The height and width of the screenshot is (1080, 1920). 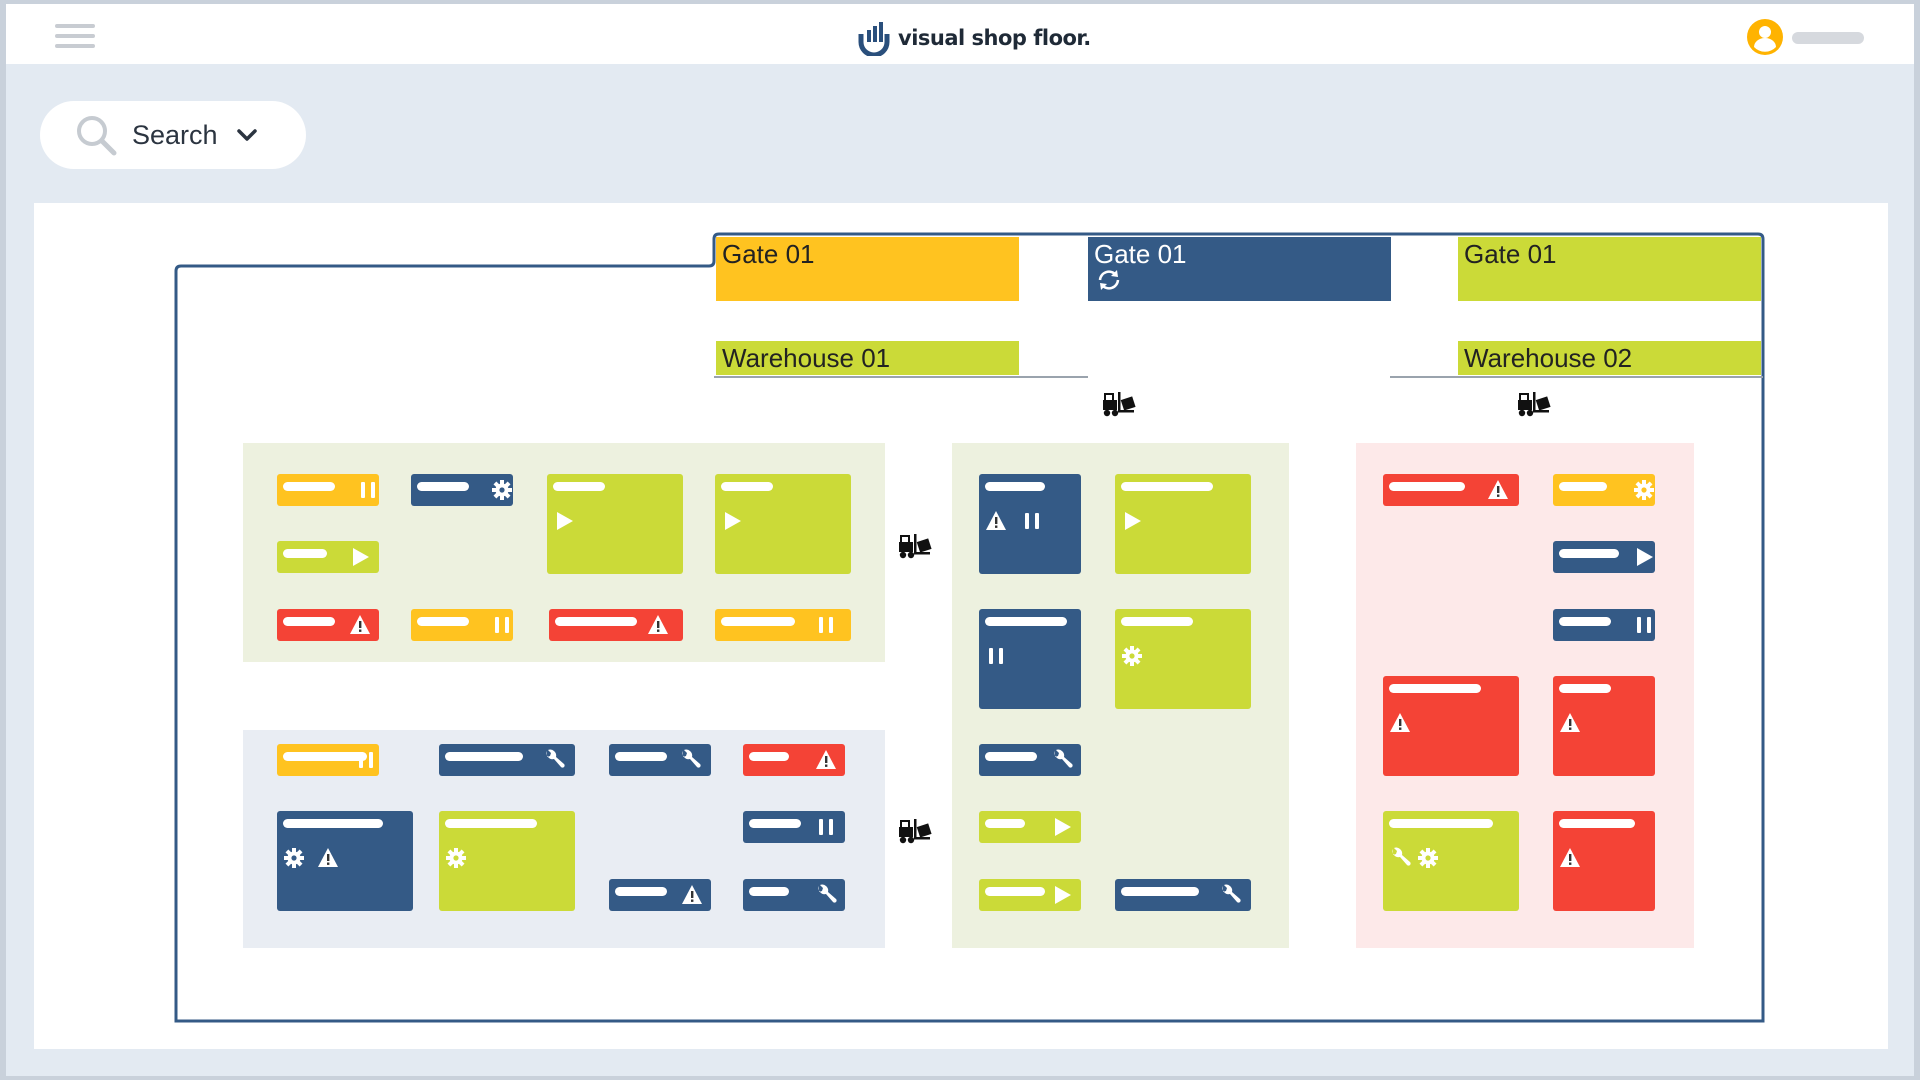 I want to click on logo-icon, so click(x=874, y=39).